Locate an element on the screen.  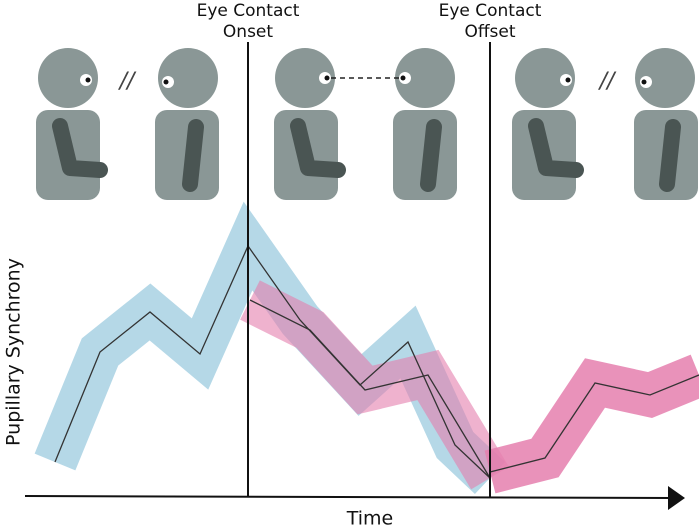
offset-label: Eye Contact is located at coordinates (490, 11).